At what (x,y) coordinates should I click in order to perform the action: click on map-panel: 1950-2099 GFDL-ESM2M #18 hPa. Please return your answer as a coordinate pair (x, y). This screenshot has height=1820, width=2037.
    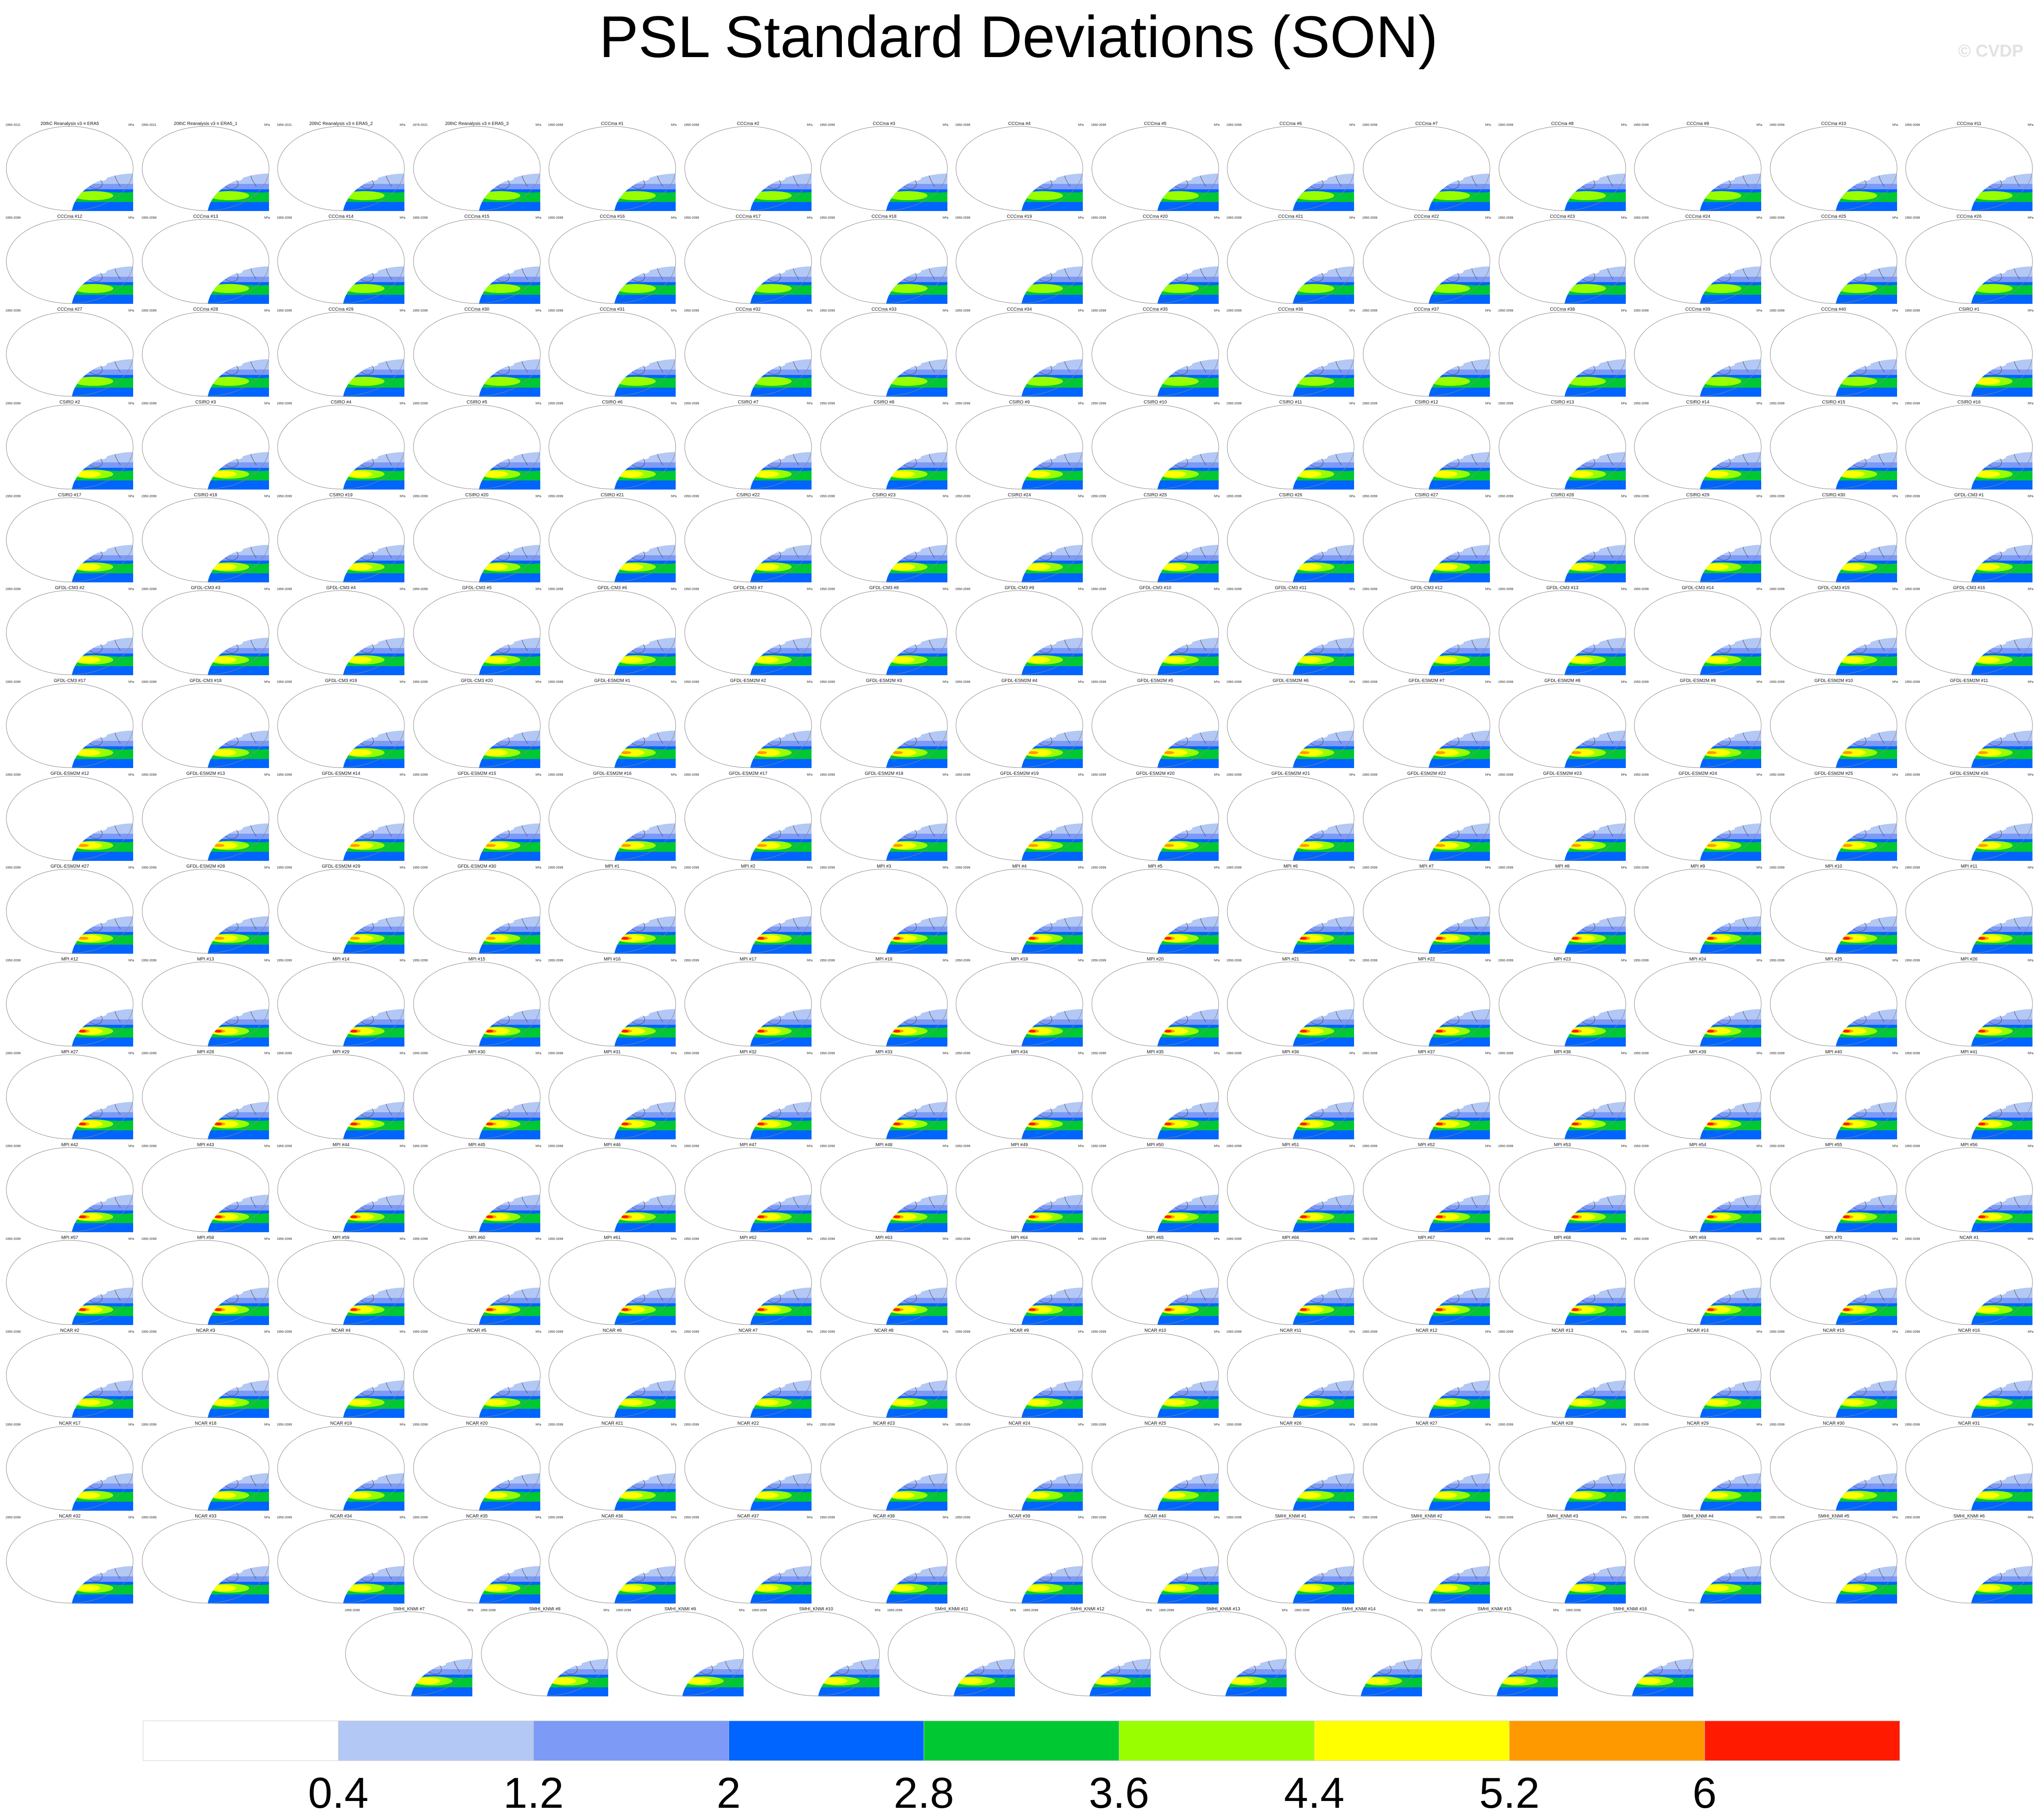
    Looking at the image, I should click on (884, 816).